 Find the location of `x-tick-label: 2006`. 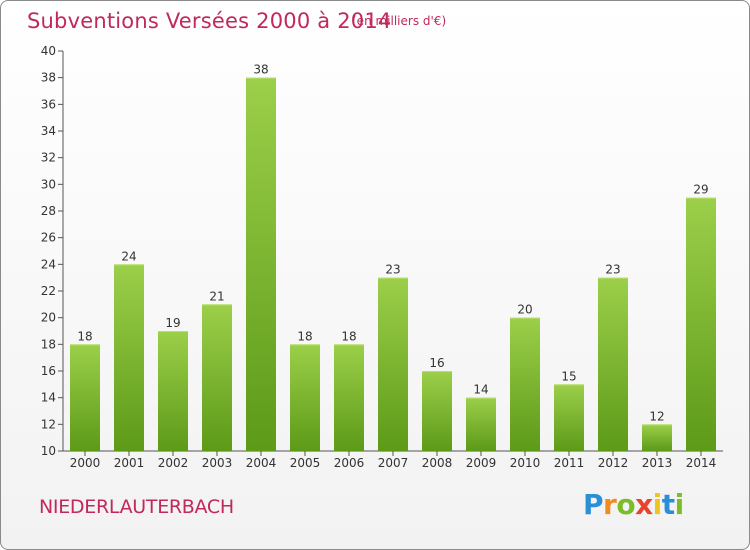

x-tick-label: 2006 is located at coordinates (349, 463).